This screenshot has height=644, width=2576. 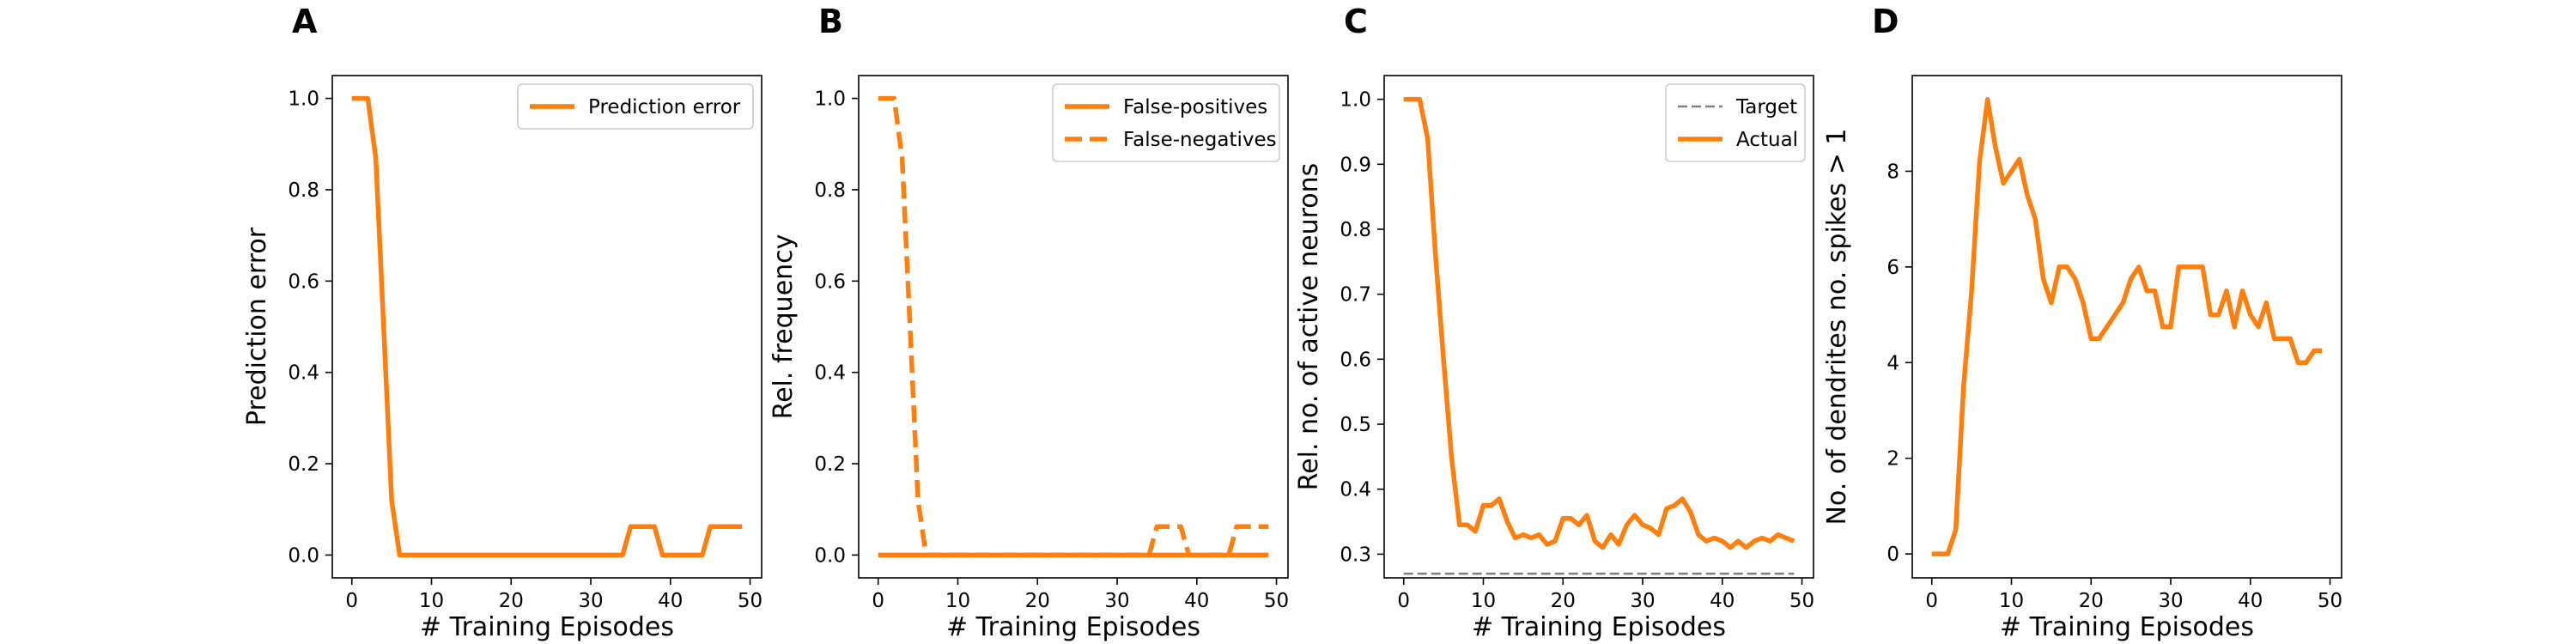 What do you see at coordinates (1893, 268) in the screenshot?
I see `y-tick-label: 6` at bounding box center [1893, 268].